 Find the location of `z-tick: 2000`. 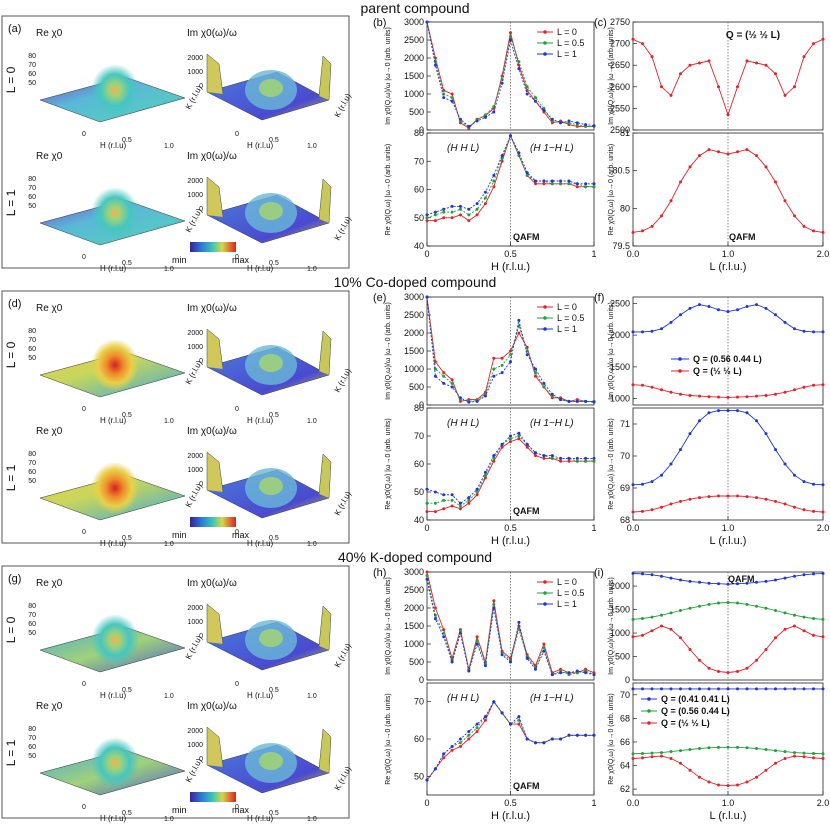

z-tick: 2000 is located at coordinates (195, 181).